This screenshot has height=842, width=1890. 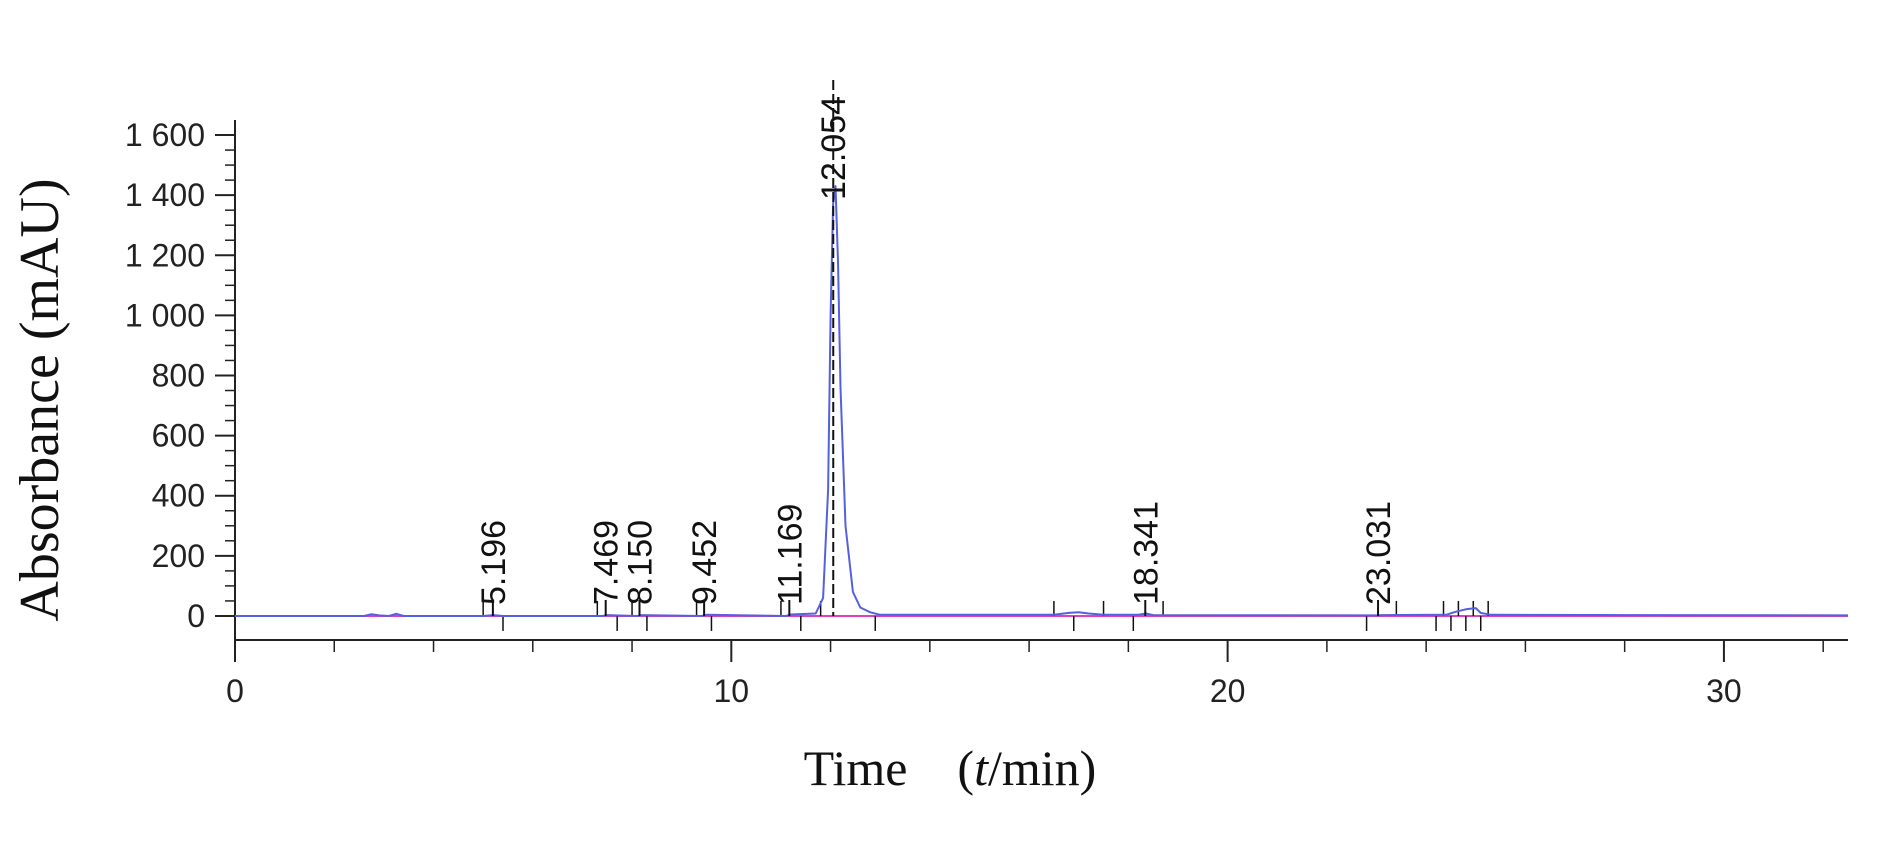 I want to click on y-tick-label: 1 600, so click(x=165, y=135).